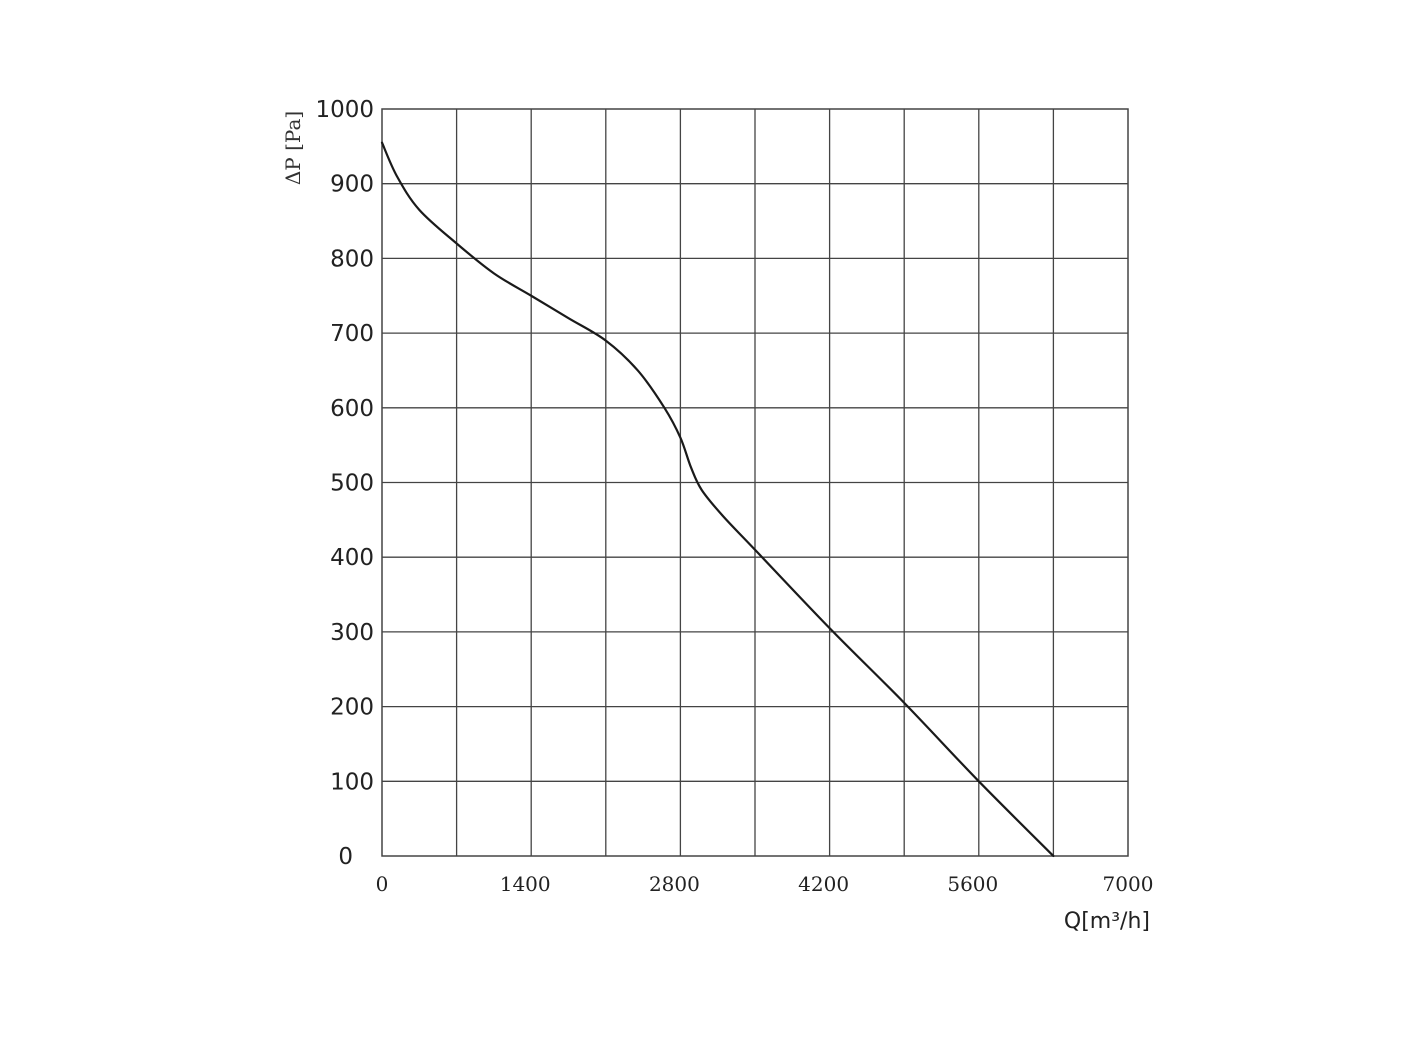 This screenshot has height=1037, width=1417. Describe the element at coordinates (352, 409) in the screenshot. I see `y-tick-label: 600` at that location.